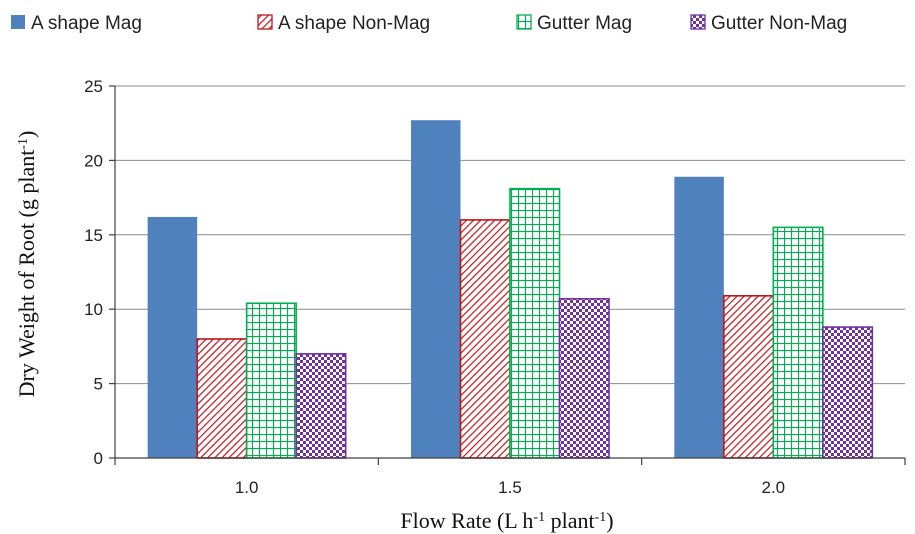  What do you see at coordinates (93, 272) in the screenshot?
I see `y-tick-labels: 0 5 10 15 20 25` at bounding box center [93, 272].